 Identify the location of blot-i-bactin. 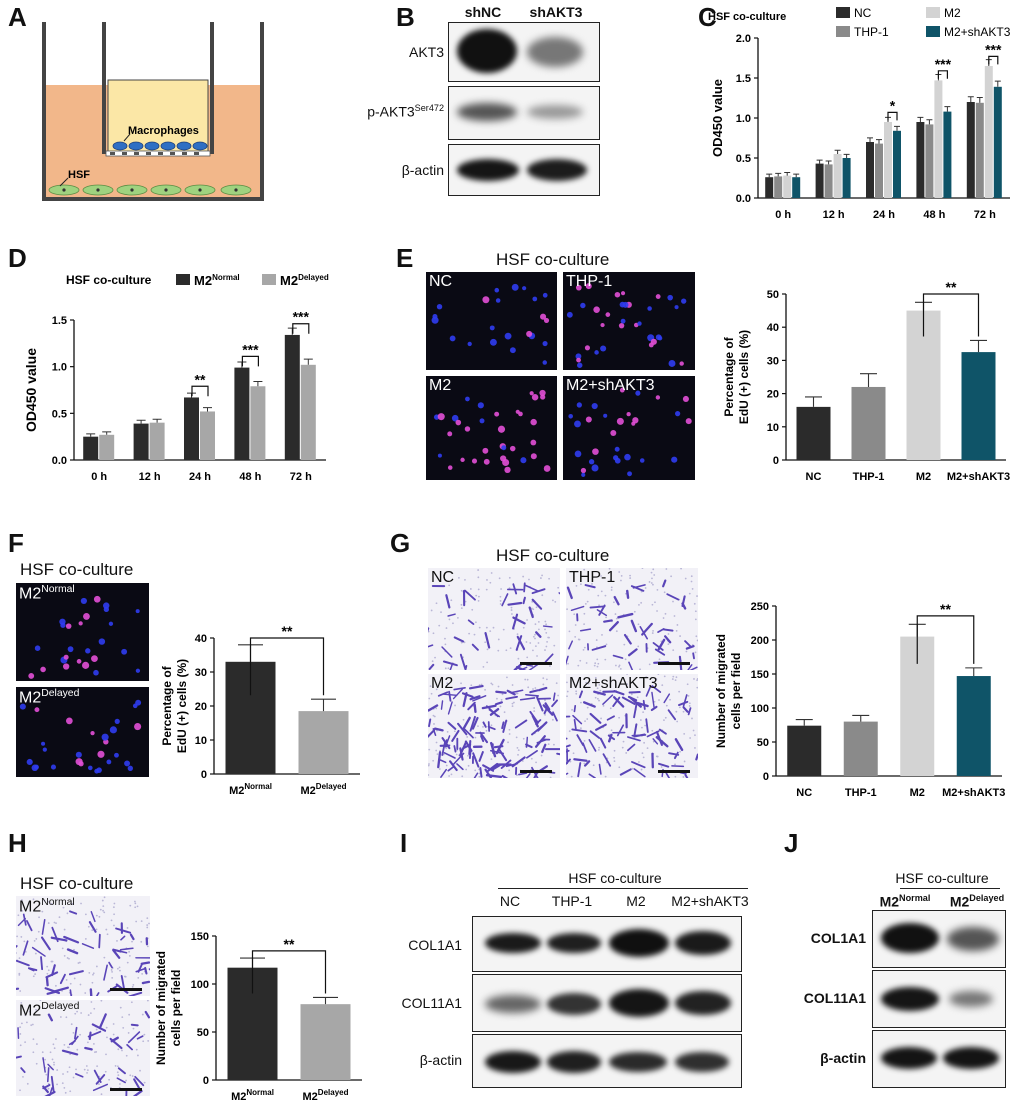
(607, 1061).